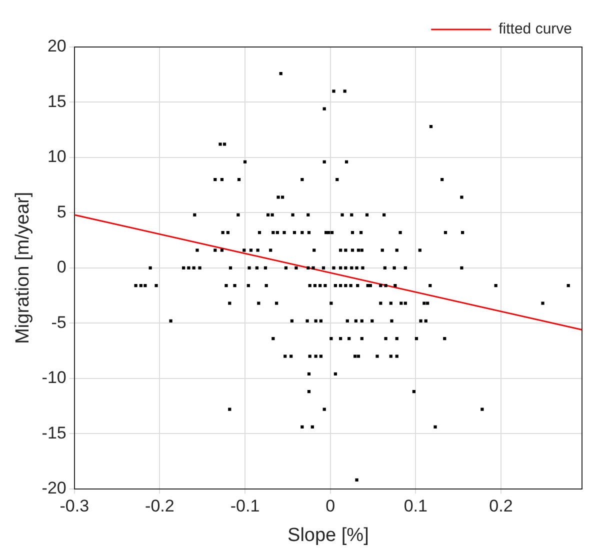 The image size is (594, 559). Describe the element at coordinates (54, 378) in the screenshot. I see `y-tick-label: -10` at that location.